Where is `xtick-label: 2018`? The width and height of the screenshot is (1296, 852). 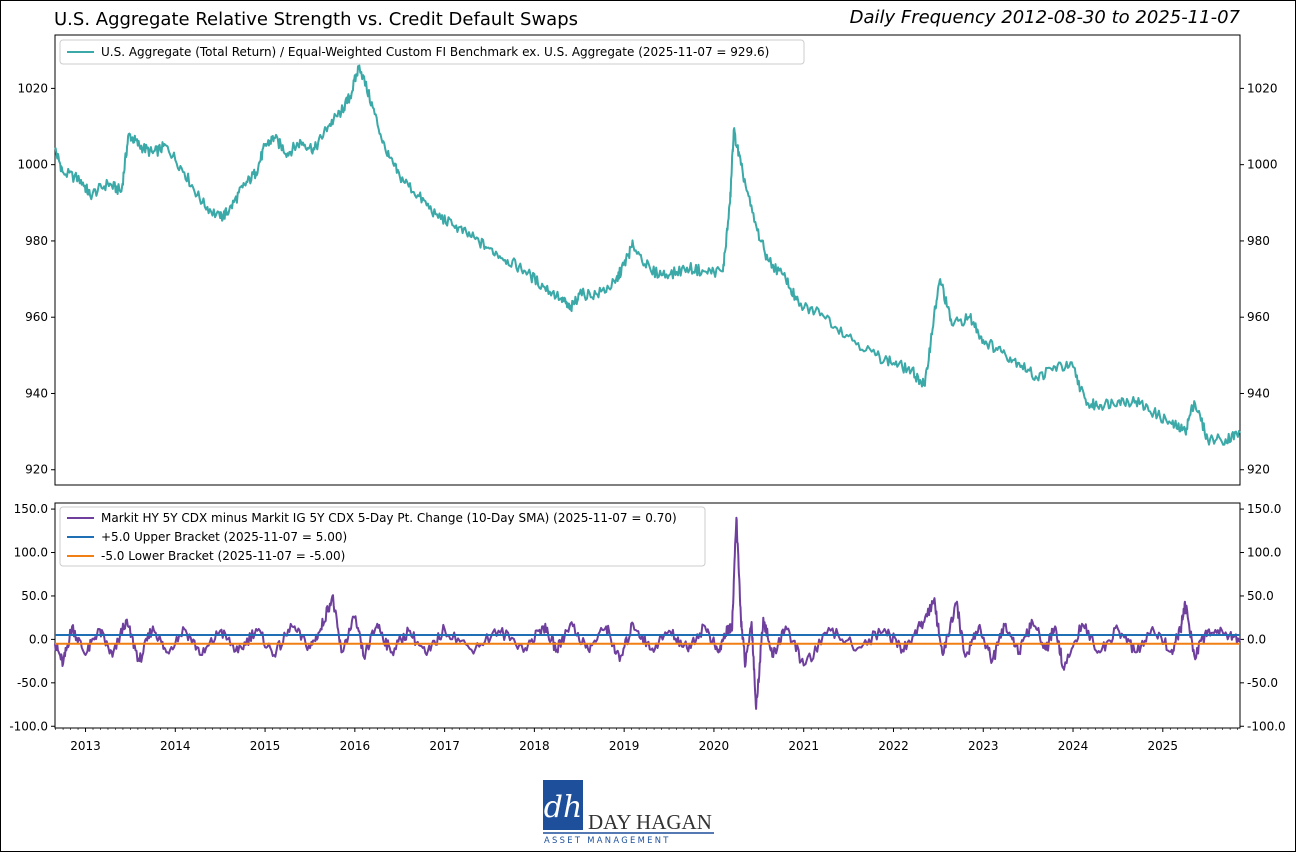 xtick-label: 2018 is located at coordinates (534, 746).